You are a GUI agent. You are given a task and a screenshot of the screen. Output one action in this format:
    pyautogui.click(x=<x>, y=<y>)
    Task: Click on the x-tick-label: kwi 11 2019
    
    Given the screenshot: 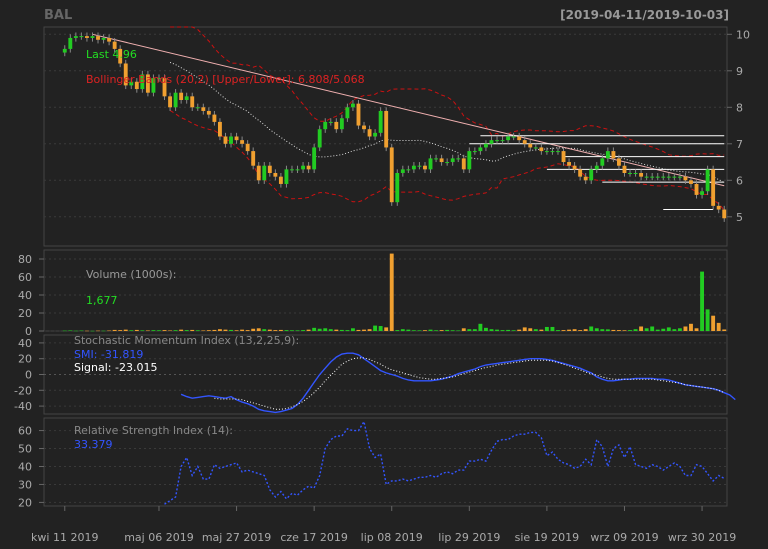 What is the action you would take?
    pyautogui.click(x=64, y=537)
    